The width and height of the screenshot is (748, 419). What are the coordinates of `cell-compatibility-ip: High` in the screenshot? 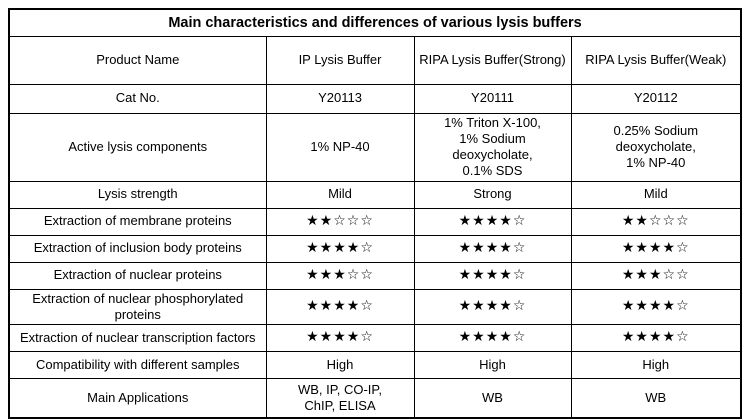 It's located at (340, 365).